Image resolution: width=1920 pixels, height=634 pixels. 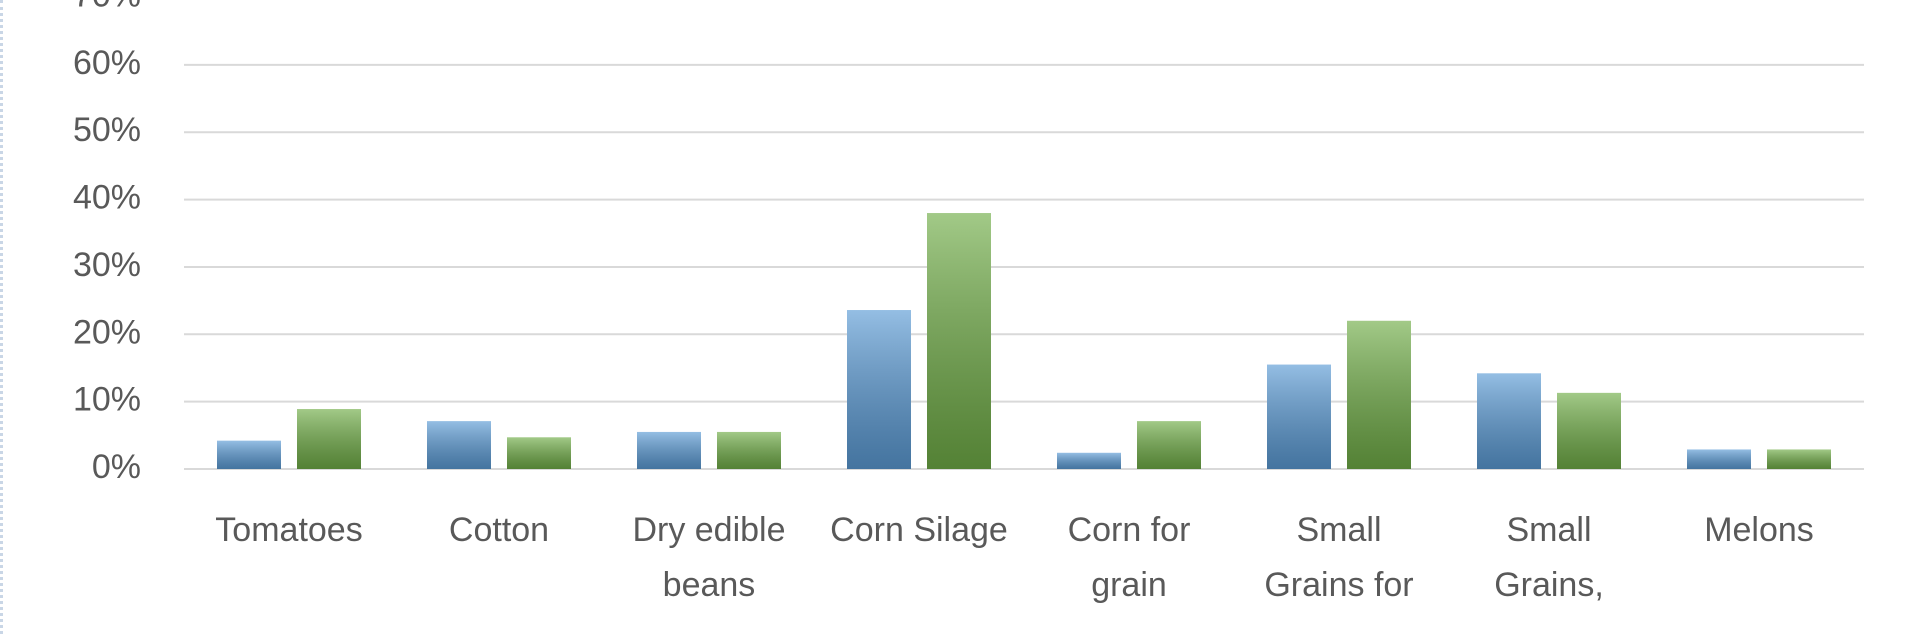 I want to click on y-tick-label: 40%, so click(x=107, y=198).